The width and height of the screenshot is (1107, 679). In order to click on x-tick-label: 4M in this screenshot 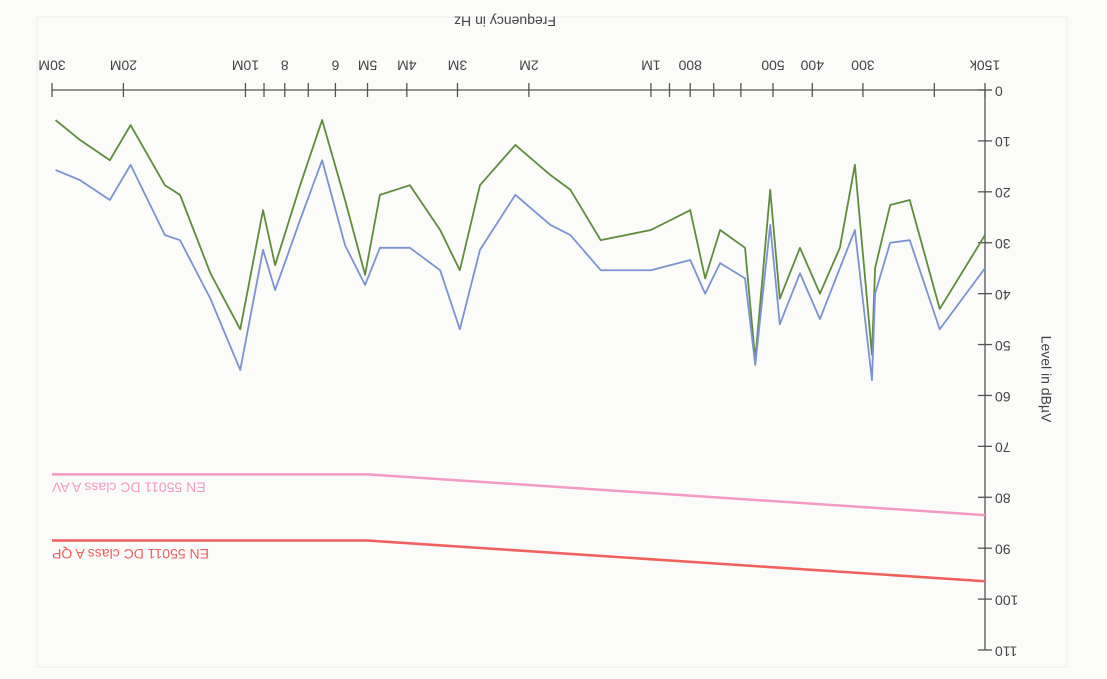, I will do `click(406, 65)`.